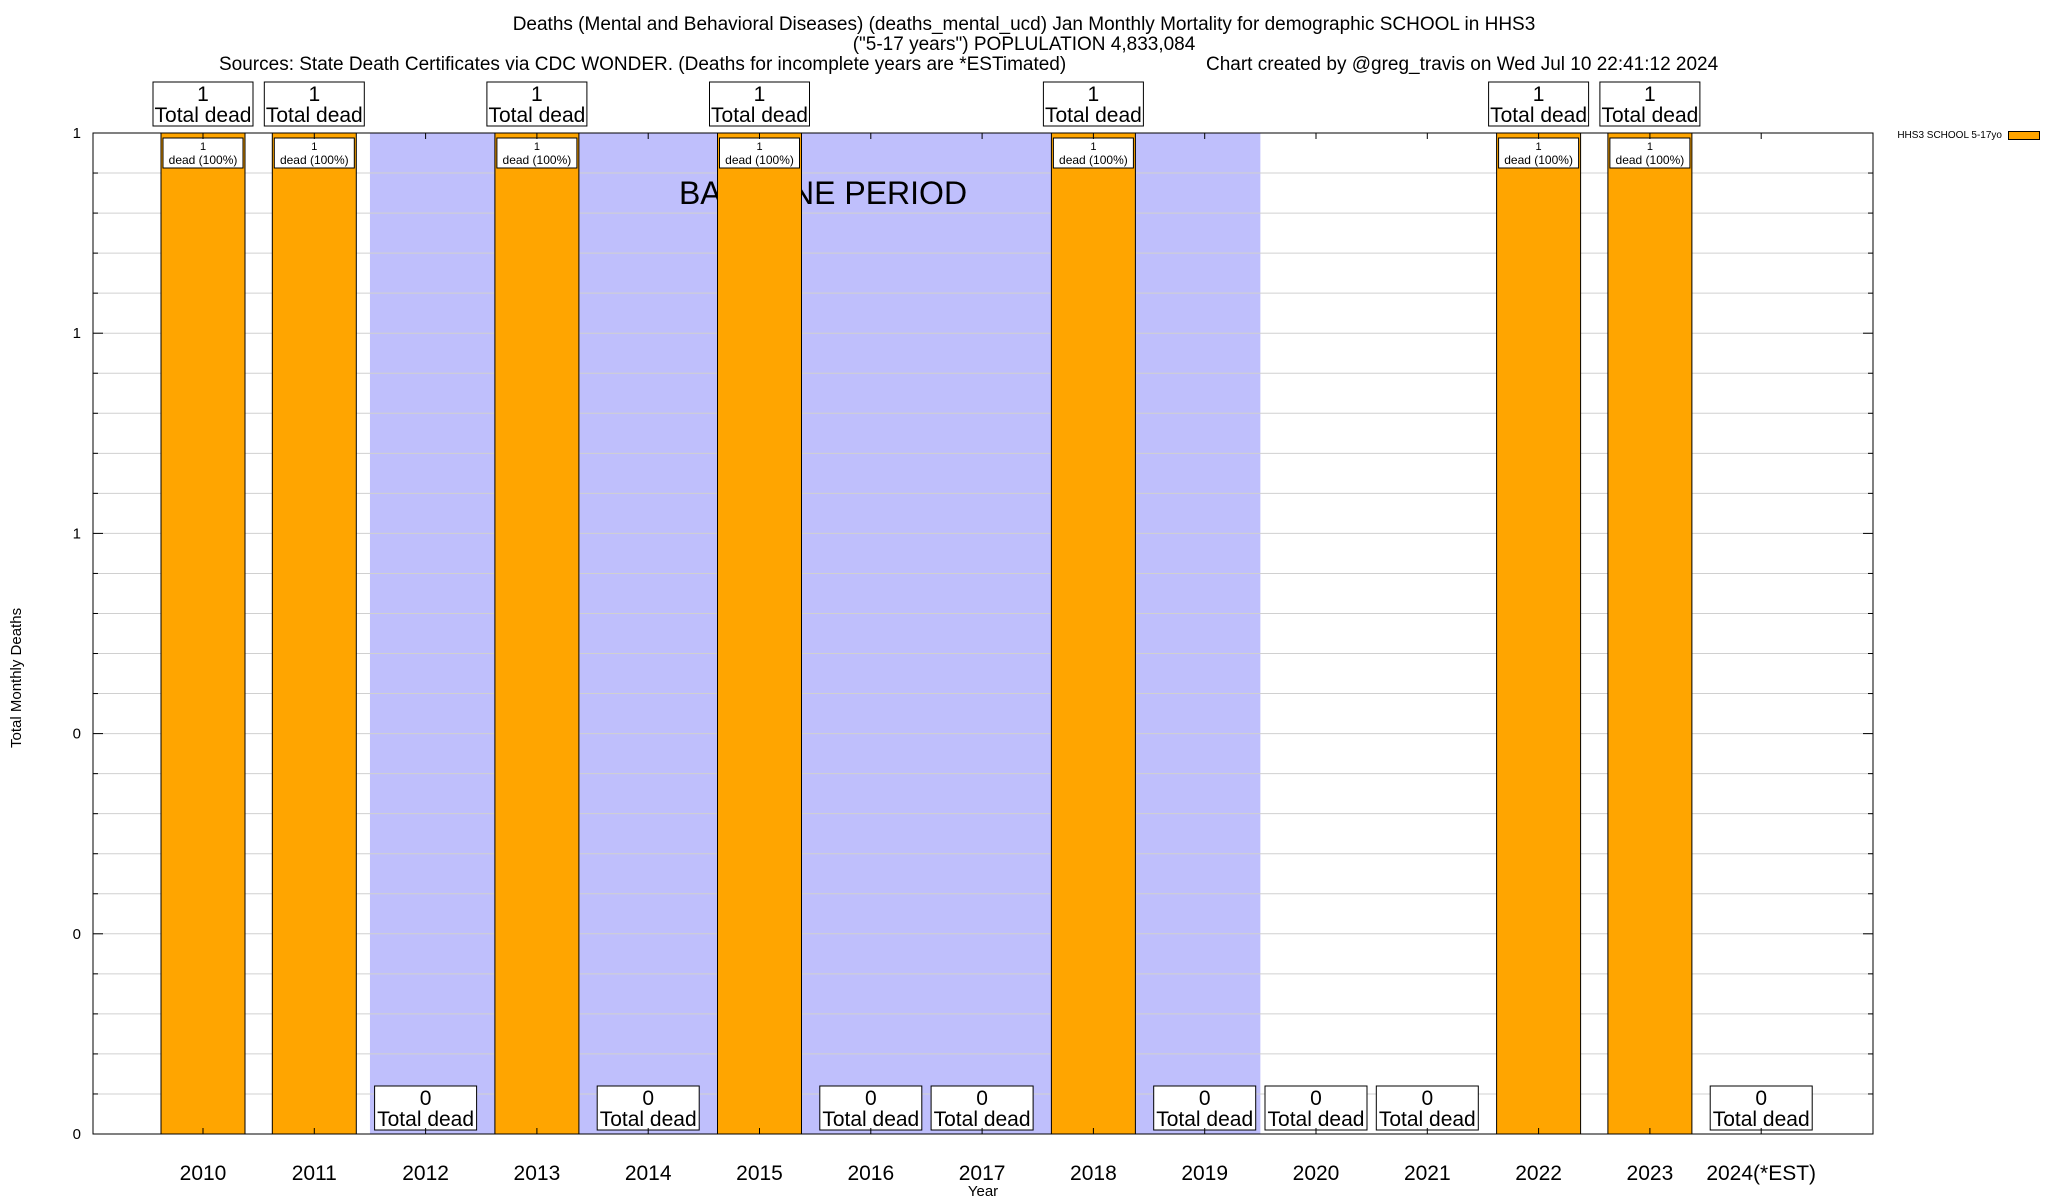 This screenshot has width=2048, height=1200. Describe the element at coordinates (1024, 44) in the screenshot. I see `chart-subtitle: ("5-17 years") POPLULATION 4,833,084` at that location.